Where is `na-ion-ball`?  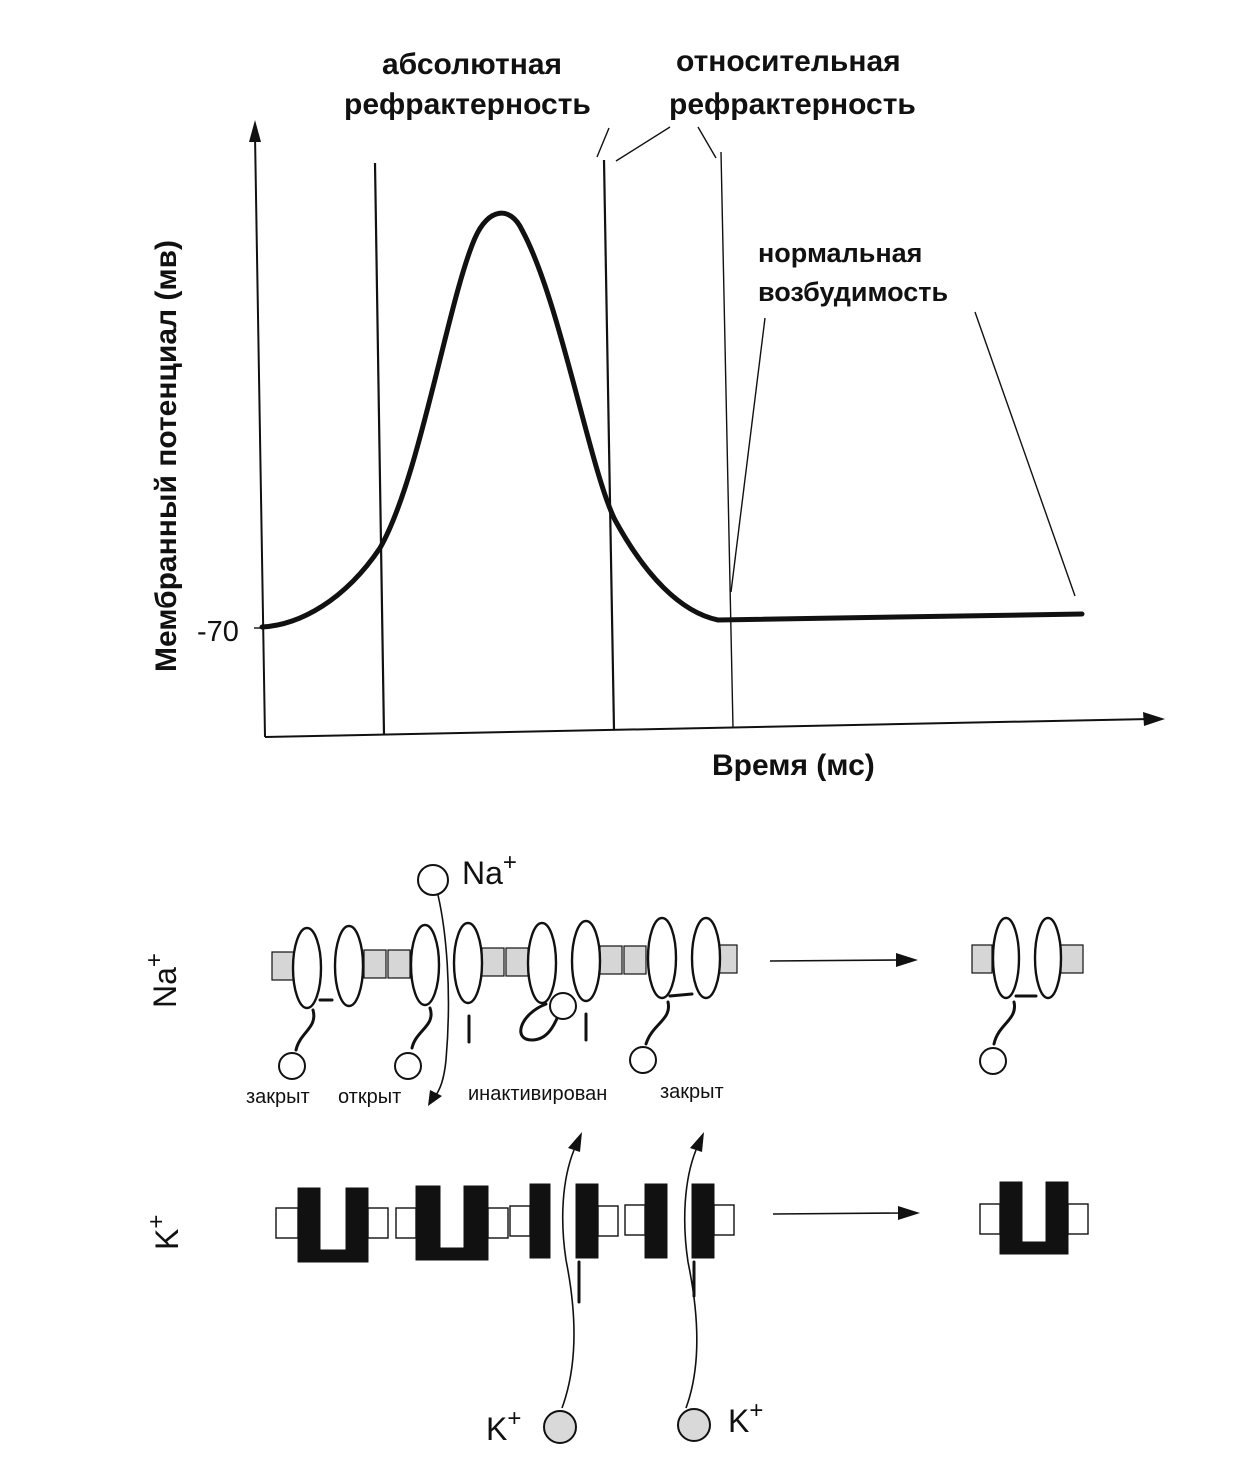 na-ion-ball is located at coordinates (433, 880).